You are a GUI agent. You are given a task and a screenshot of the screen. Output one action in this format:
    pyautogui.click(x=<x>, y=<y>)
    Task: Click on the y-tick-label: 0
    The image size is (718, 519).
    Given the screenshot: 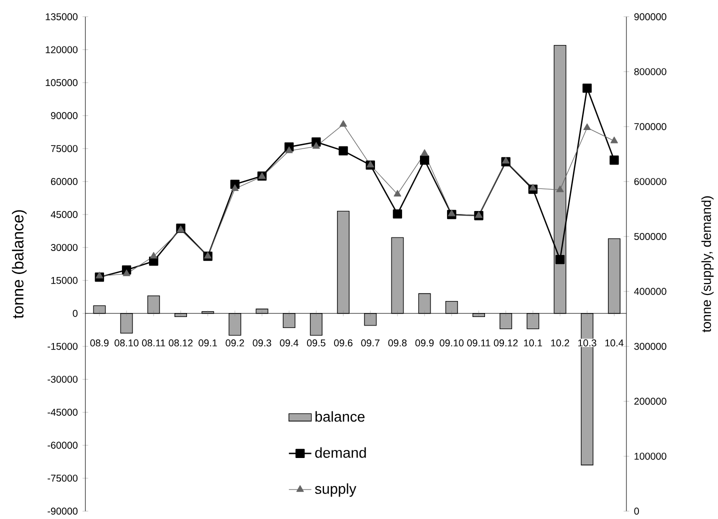 What is the action you would take?
    pyautogui.click(x=75, y=313)
    